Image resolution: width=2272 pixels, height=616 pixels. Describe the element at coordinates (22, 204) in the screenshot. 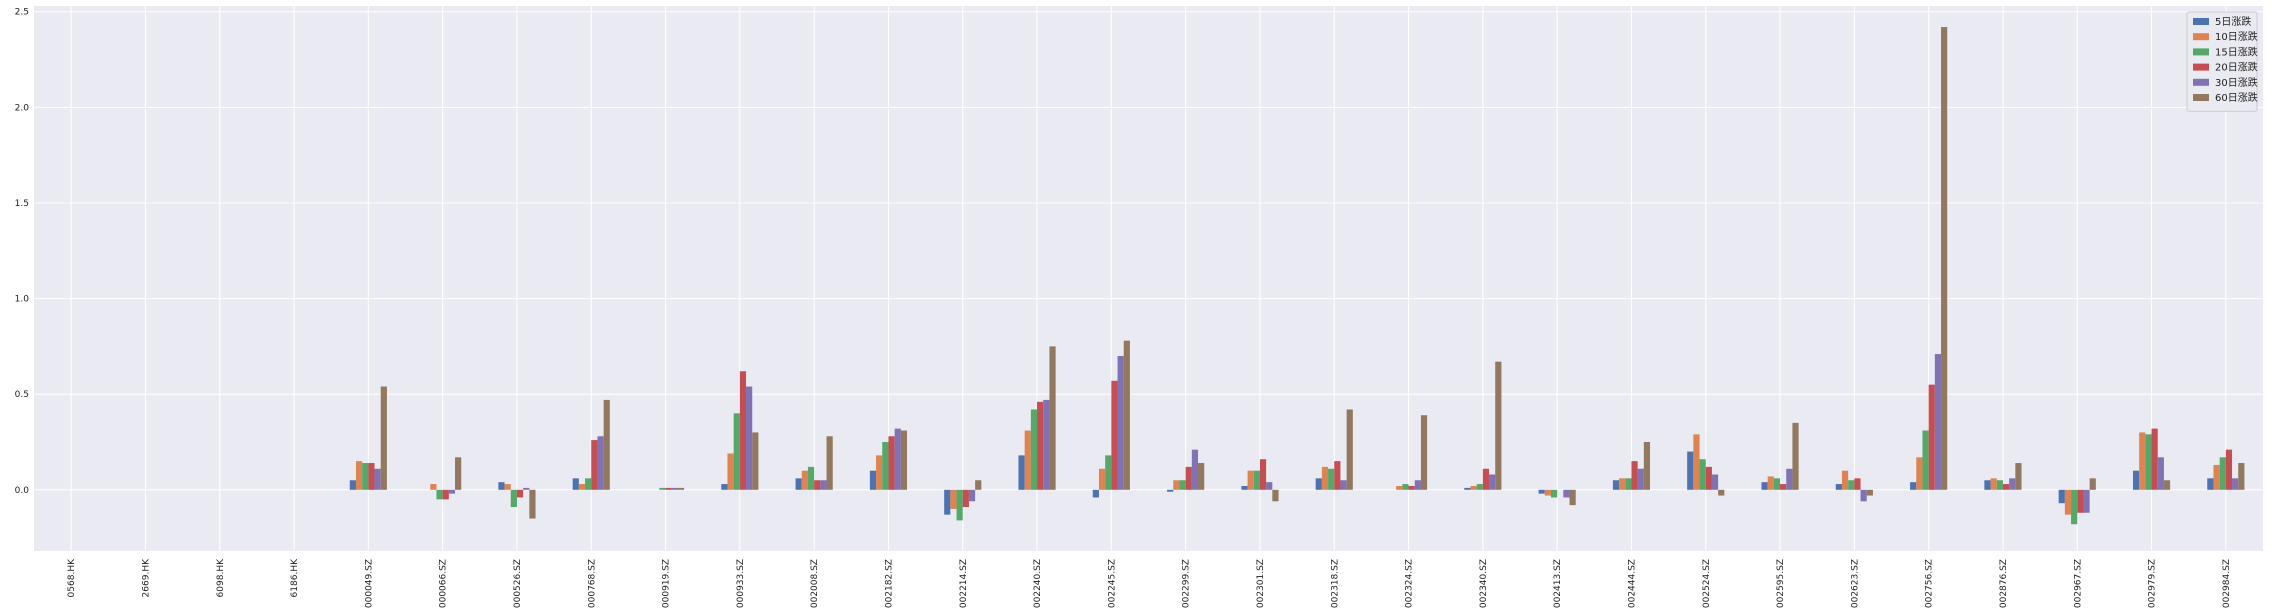

I see `y-tick-label: 1.5` at that location.